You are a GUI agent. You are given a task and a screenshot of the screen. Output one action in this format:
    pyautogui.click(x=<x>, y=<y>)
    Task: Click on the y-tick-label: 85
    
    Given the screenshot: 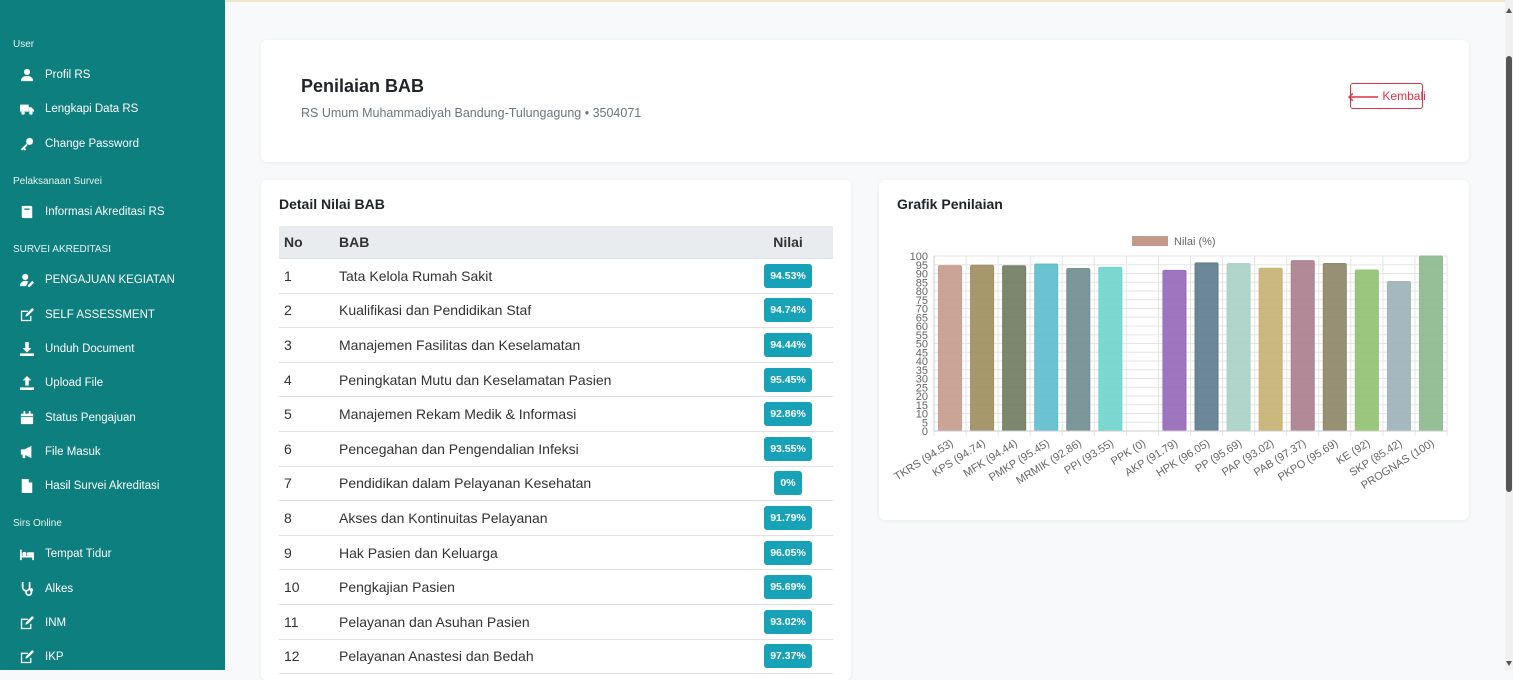 What is the action you would take?
    pyautogui.click(x=922, y=283)
    